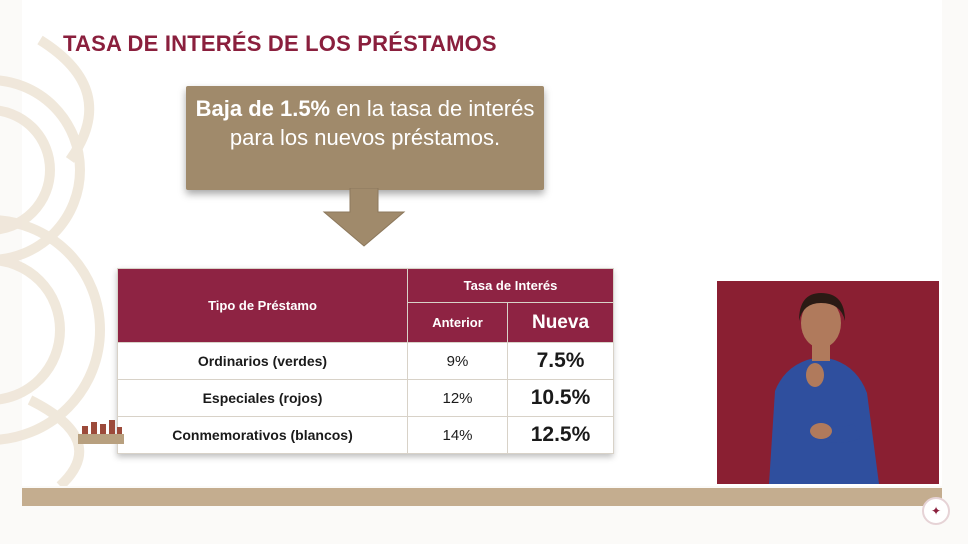 The width and height of the screenshot is (968, 544). Describe the element at coordinates (560, 361) in the screenshot. I see `rate-new-cell: 7.5%` at that location.